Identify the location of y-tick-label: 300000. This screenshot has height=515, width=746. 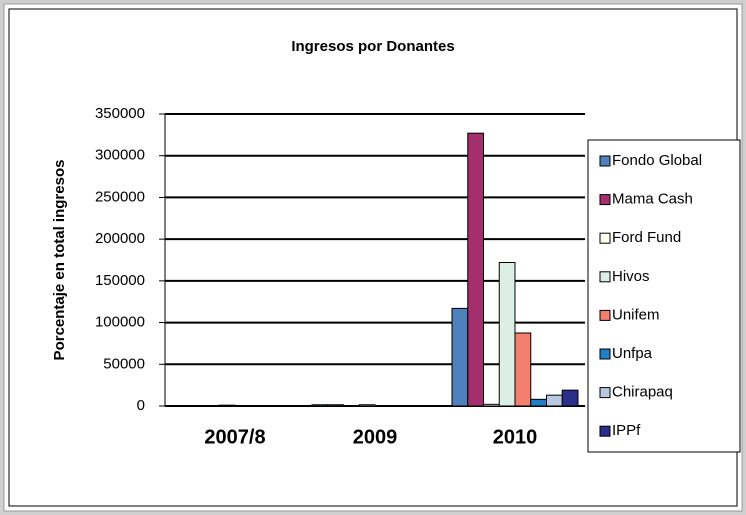
(120, 155).